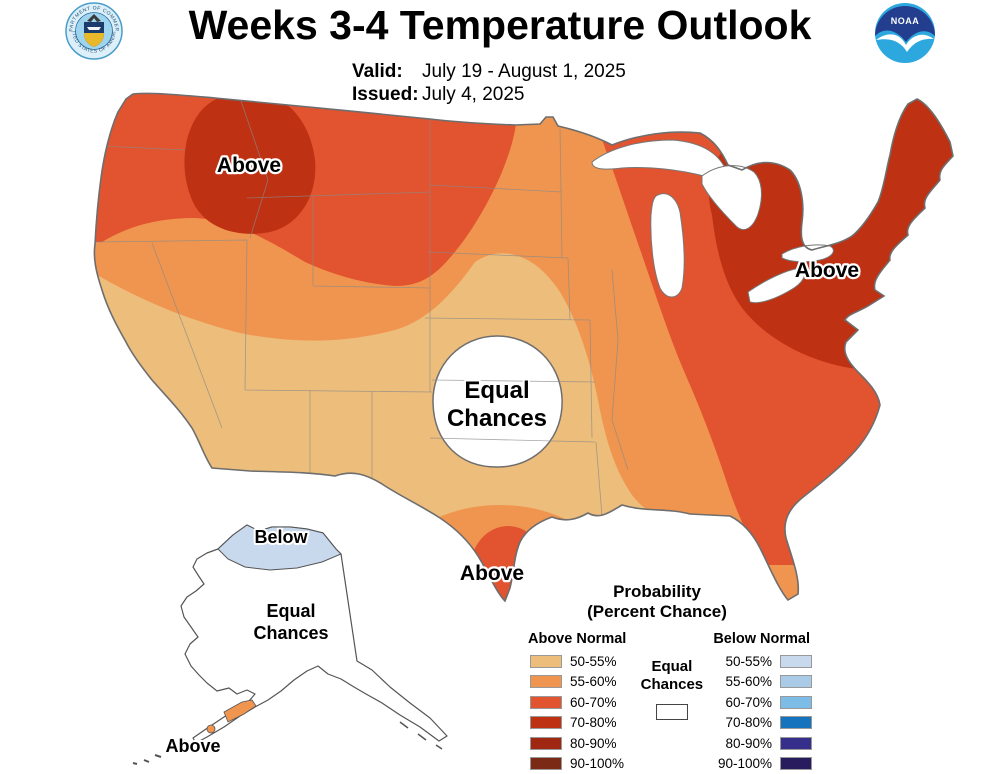  I want to click on valid-value: July 19 - August 1, 2025, so click(524, 71).